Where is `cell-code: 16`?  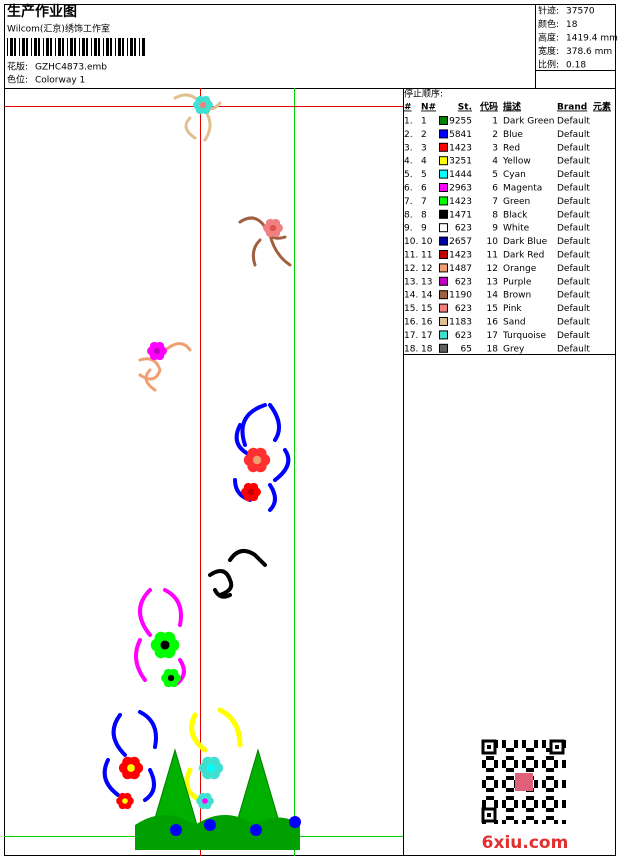
cell-code: 16 is located at coordinates (493, 323).